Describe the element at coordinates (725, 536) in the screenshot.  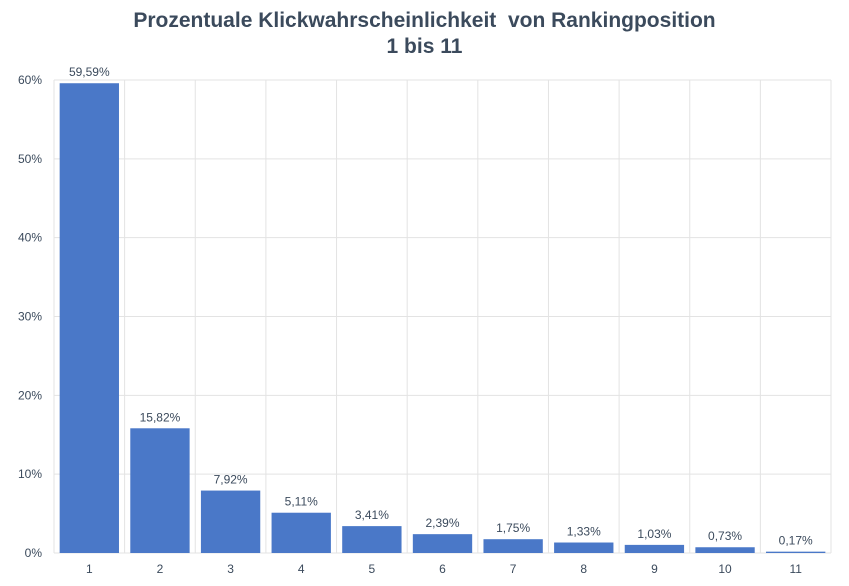
I see `data-label: 0,73%` at that location.